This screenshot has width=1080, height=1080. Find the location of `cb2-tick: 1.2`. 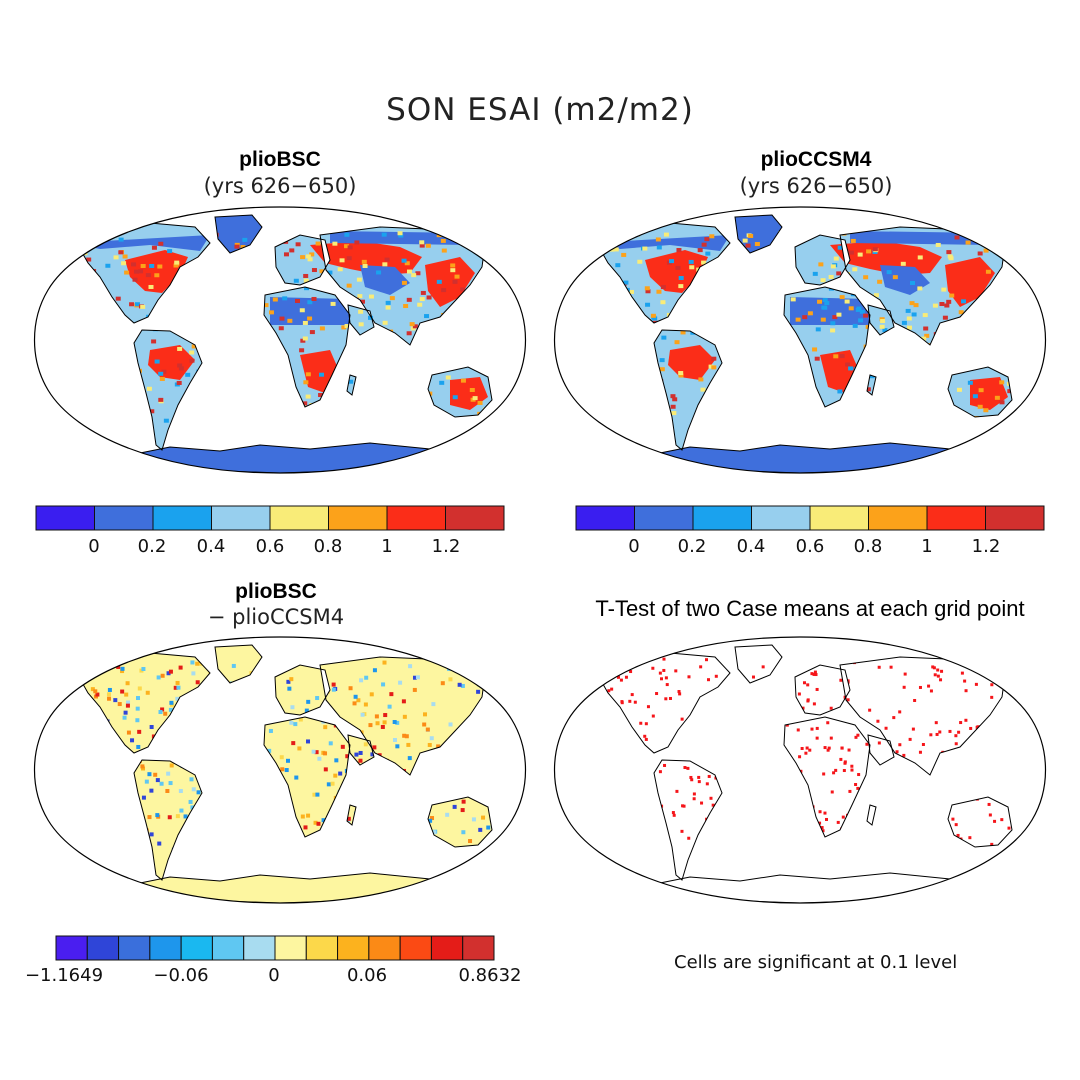

cb2-tick: 1.2 is located at coordinates (986, 546).